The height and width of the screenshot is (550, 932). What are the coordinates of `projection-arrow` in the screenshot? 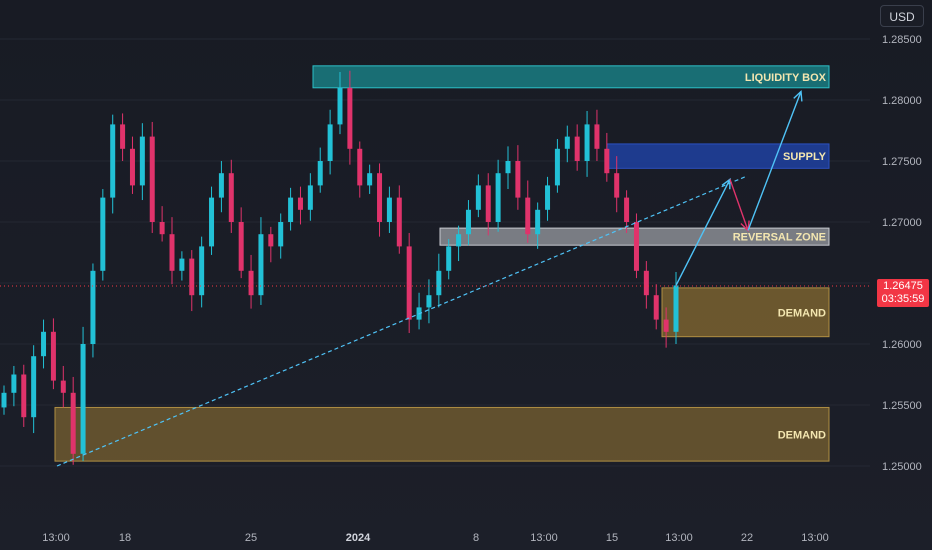 It's located at (798, 95).